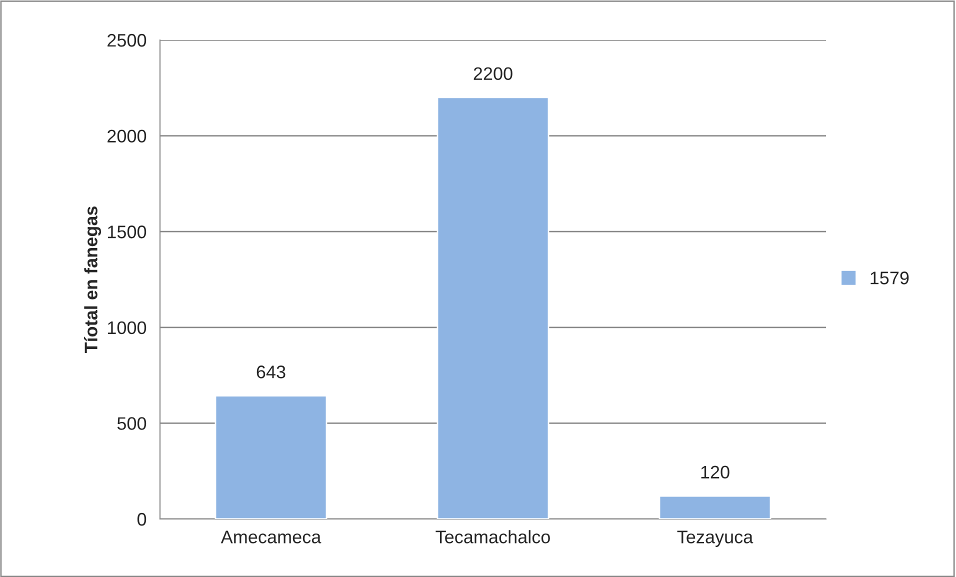 The width and height of the screenshot is (956, 577). I want to click on y-tick-label: 1500, so click(127, 232).